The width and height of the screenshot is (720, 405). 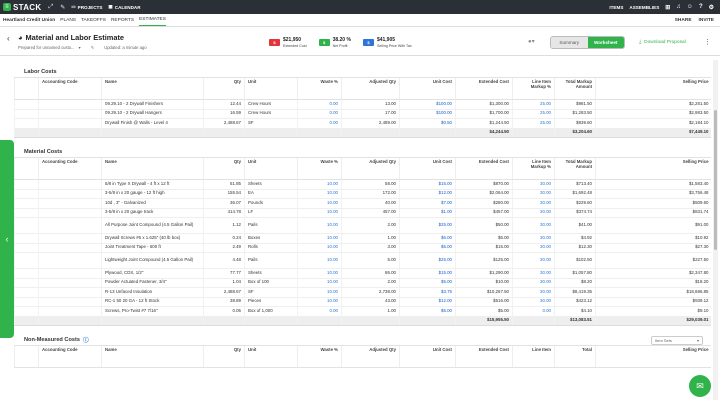 What do you see at coordinates (124, 7) in the screenshot?
I see `nav-calendar: ▦ CALENDAR` at bounding box center [124, 7].